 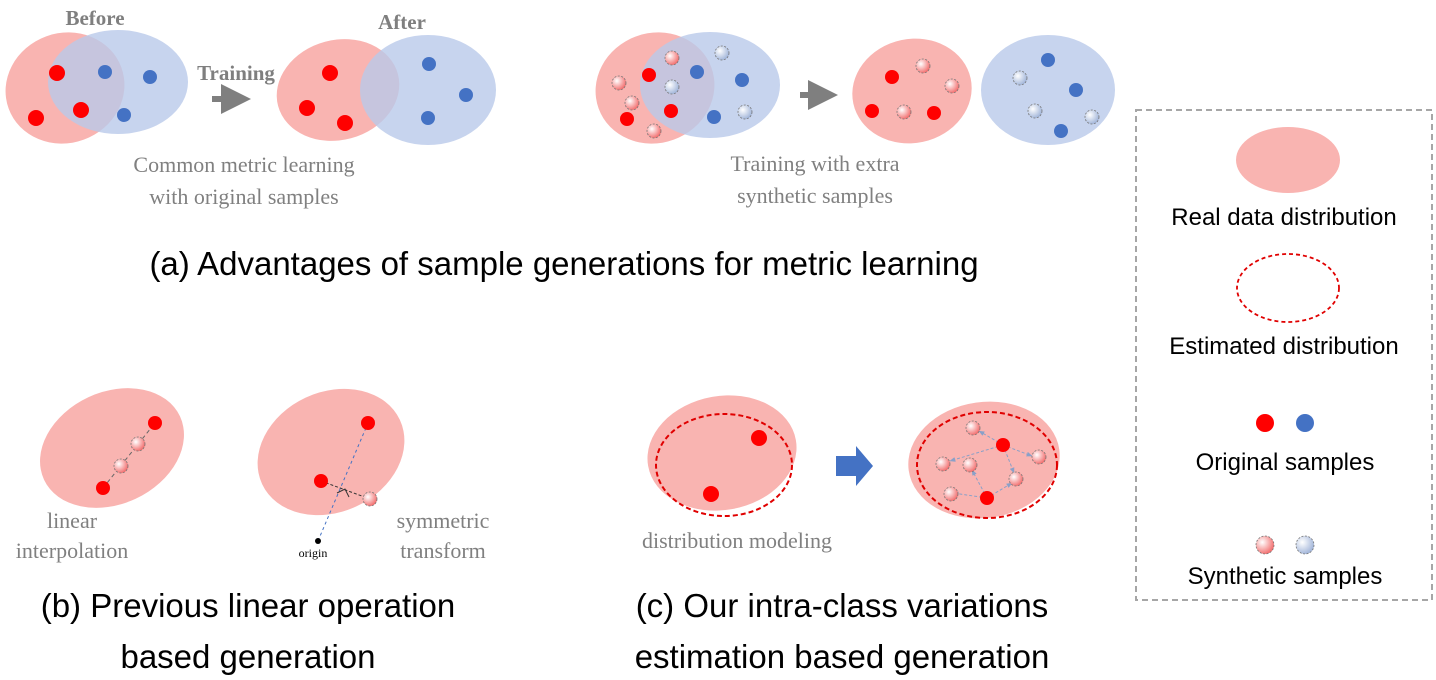 What do you see at coordinates (1265, 423) in the screenshot?
I see `legend-original-red` at bounding box center [1265, 423].